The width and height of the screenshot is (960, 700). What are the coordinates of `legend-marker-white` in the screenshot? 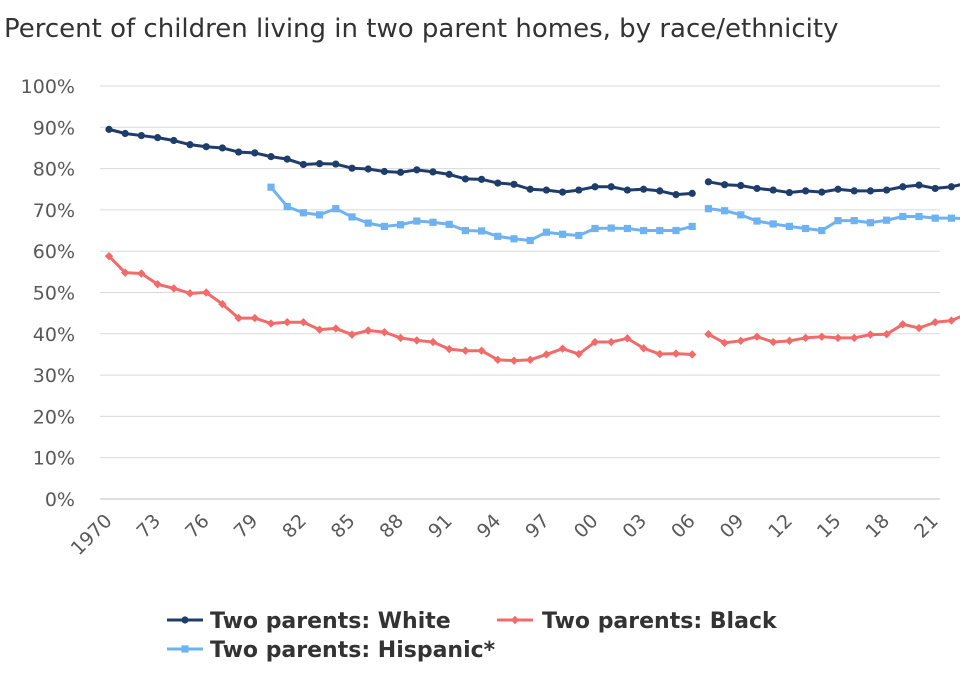 It's located at (185, 620).